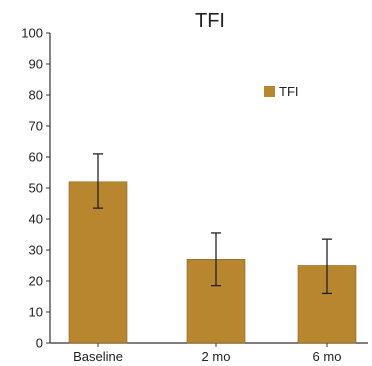  Describe the element at coordinates (269, 91) in the screenshot. I see `legend-swatch` at that location.